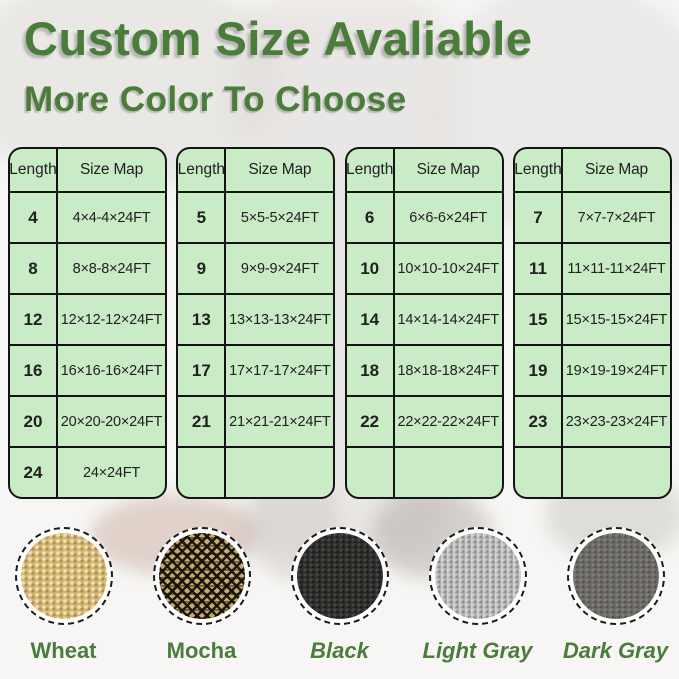 The height and width of the screenshot is (679, 679). What do you see at coordinates (539, 268) in the screenshot?
I see `length-cell: 11` at bounding box center [539, 268].